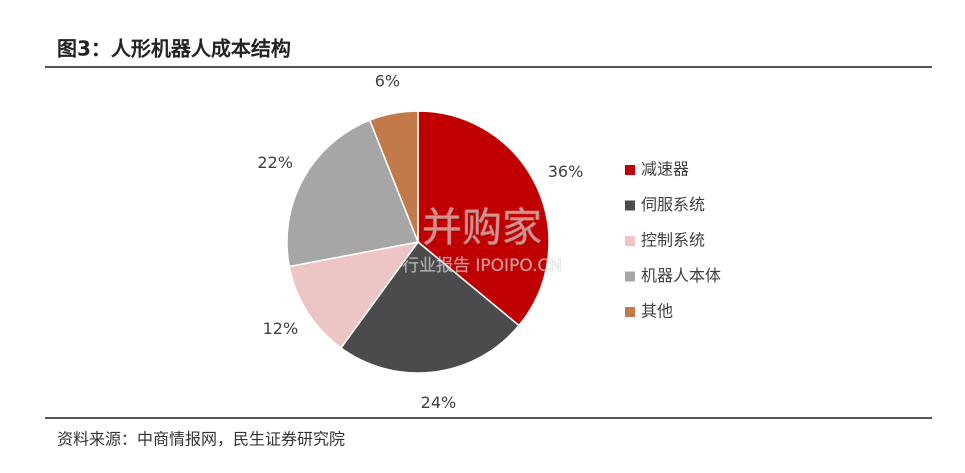 This screenshot has height=473, width=965. I want to click on legend-label: 减速器, so click(665, 169).